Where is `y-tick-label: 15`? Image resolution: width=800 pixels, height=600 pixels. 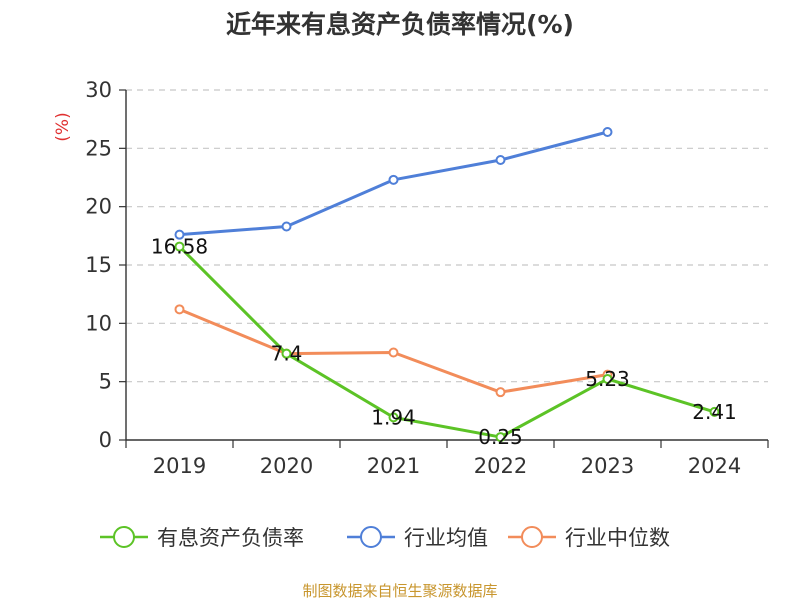 y-tick-label: 15 is located at coordinates (98, 265).